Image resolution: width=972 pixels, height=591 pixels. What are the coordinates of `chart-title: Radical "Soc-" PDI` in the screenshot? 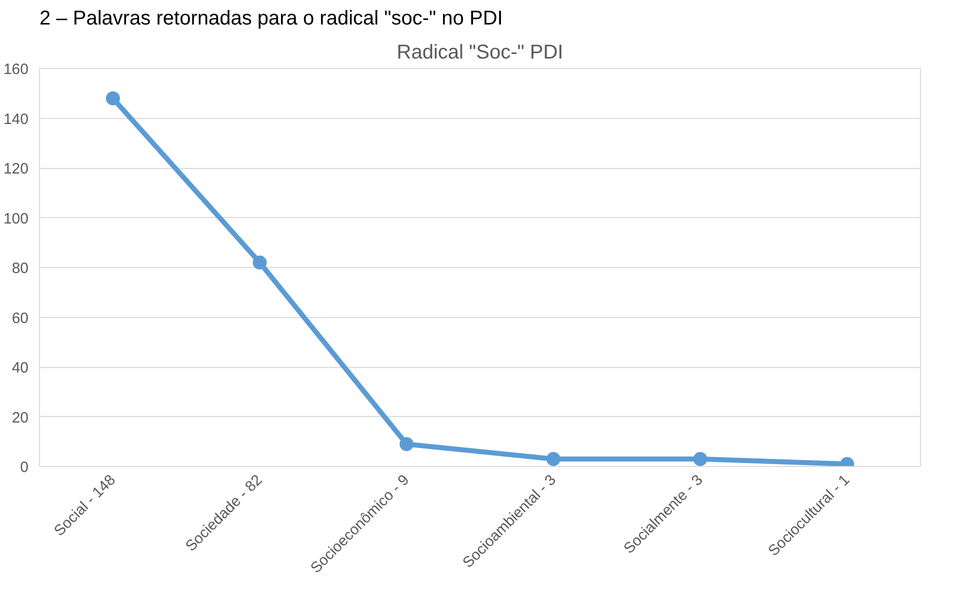 It's located at (480, 53).